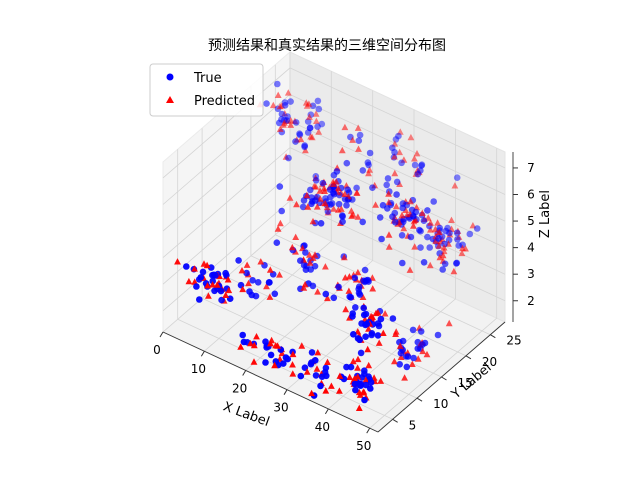 This screenshot has width=640, height=480. I want to click on x-axis-line, so click(270, 382).